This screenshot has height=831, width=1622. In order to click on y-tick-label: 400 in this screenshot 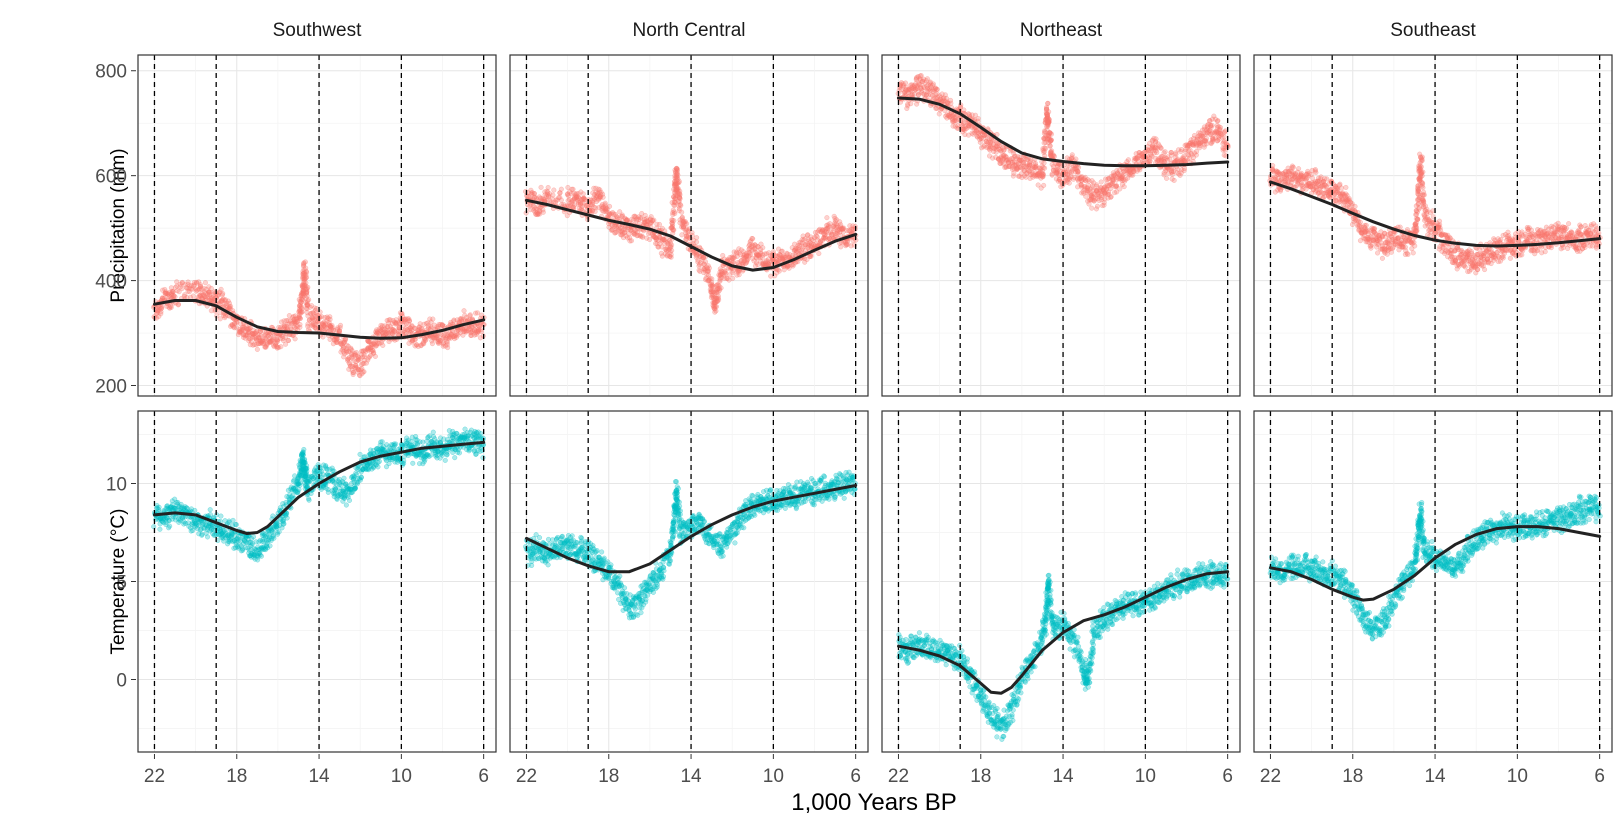, I will do `click(111, 282)`.